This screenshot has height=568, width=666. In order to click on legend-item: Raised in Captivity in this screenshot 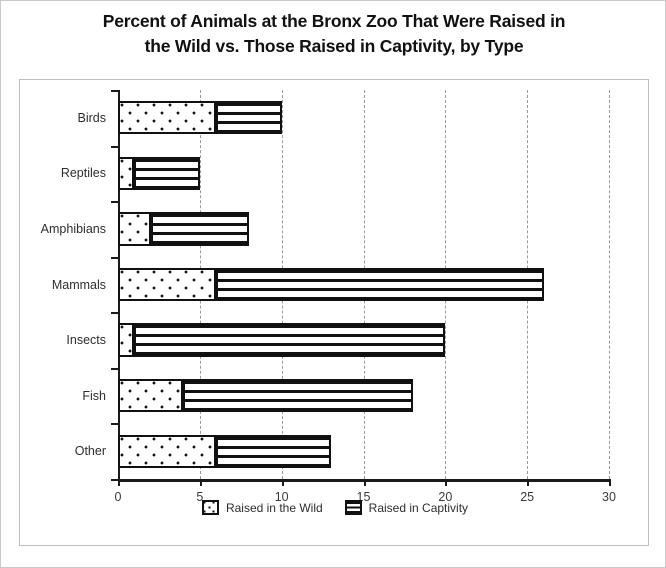, I will do `click(406, 507)`.